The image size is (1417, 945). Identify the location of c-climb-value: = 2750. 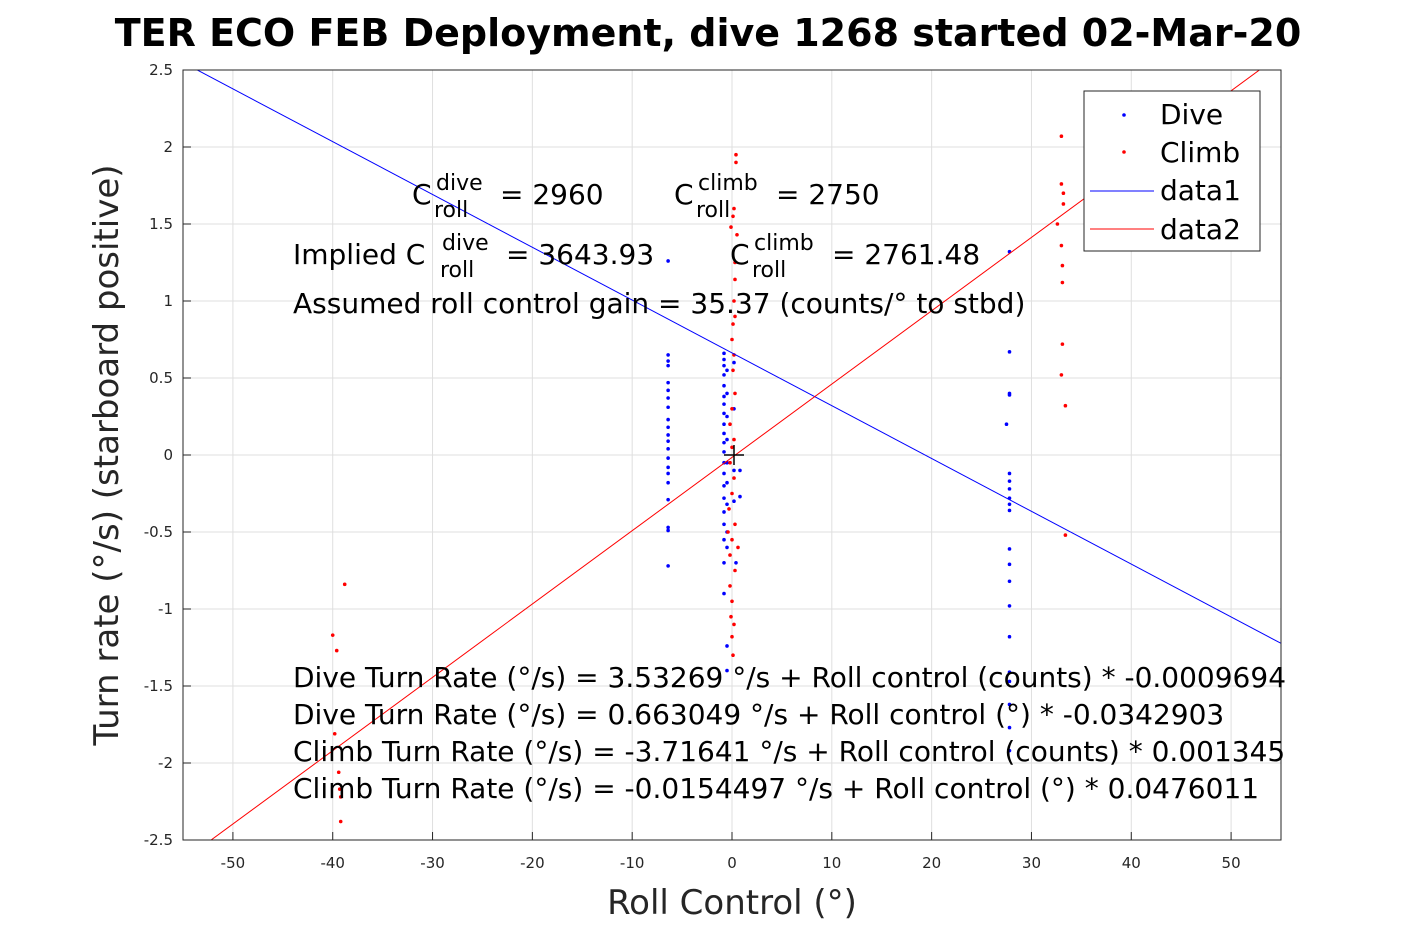
(828, 194).